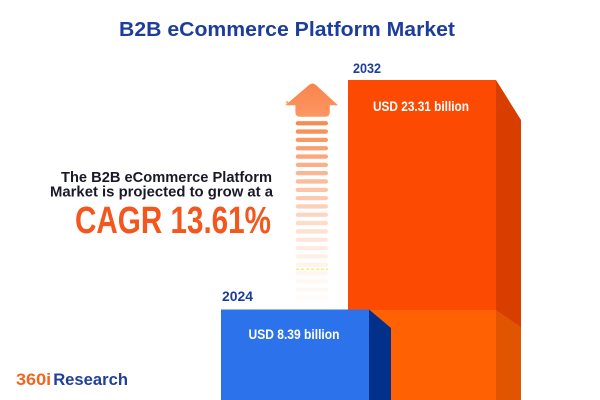  I want to click on svg-text: 360i, so click(33, 379).